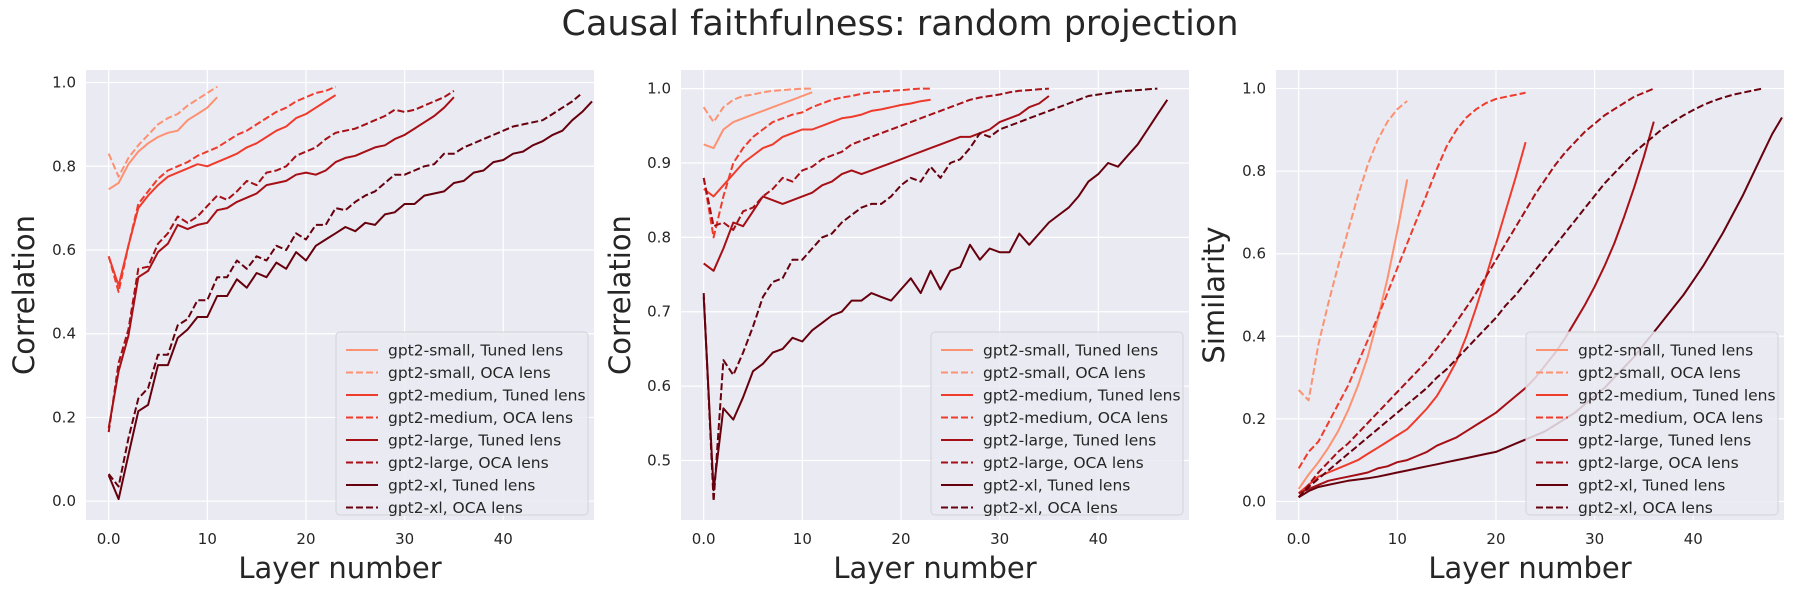 The width and height of the screenshot is (1800, 600). What do you see at coordinates (659, 312) in the screenshot?
I see `y-tick-label: 0.7` at bounding box center [659, 312].